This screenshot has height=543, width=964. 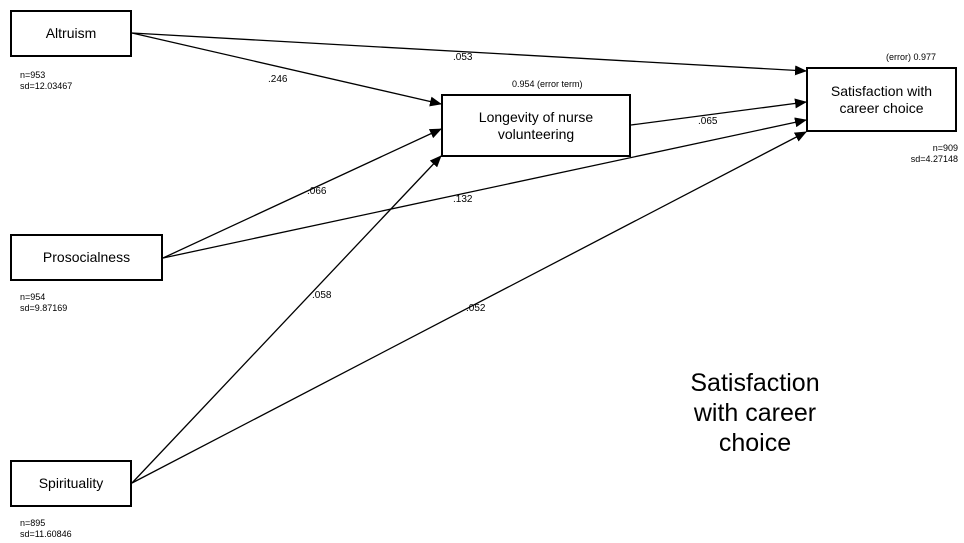 I want to click on prosocialness-n: n=954, so click(x=33, y=297).